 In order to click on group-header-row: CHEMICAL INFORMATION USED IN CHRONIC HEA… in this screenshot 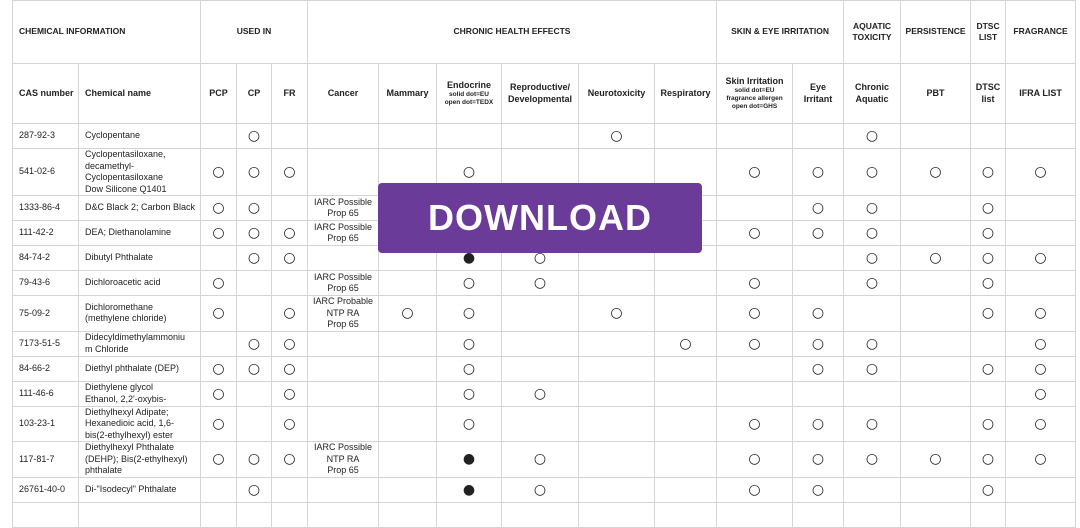, I will do `click(544, 32)`.